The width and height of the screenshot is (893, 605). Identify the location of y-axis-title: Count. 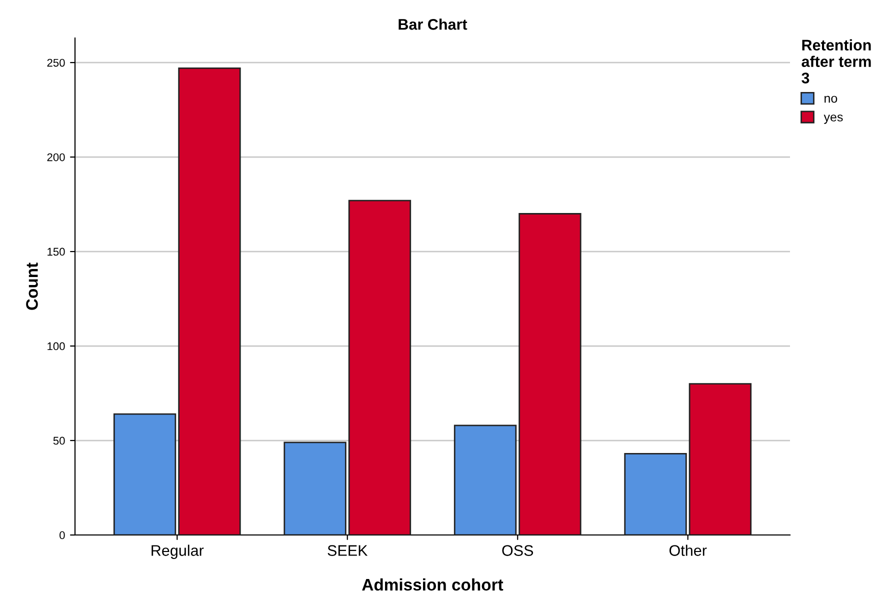
(32, 286).